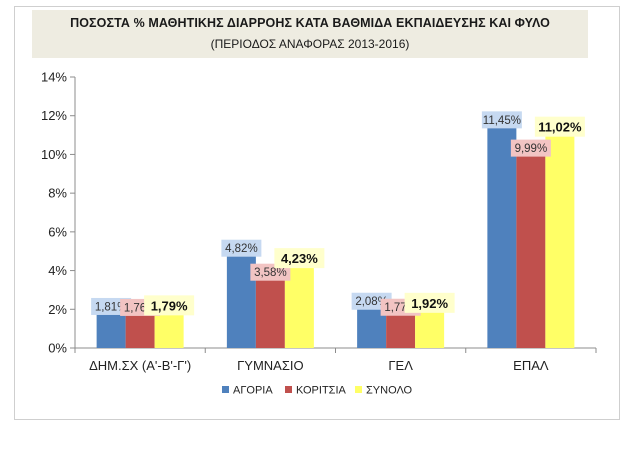 This screenshot has width=630, height=455. Describe the element at coordinates (57, 348) in the screenshot. I see `y-tick-label: 0%` at that location.